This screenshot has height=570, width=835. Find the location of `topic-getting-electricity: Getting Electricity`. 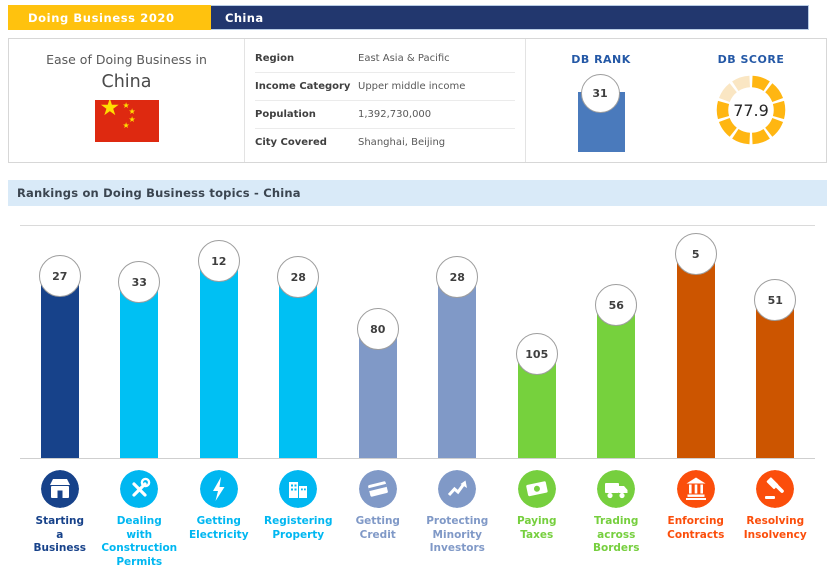

topic-getting-electricity: Getting Electricity is located at coordinates (219, 520).